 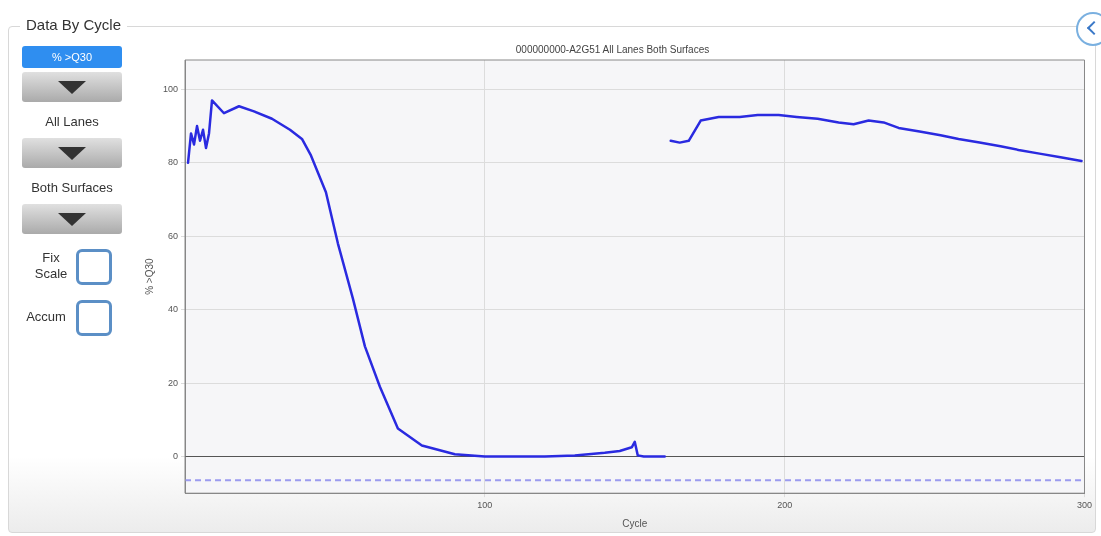 What do you see at coordinates (72, 121) in the screenshot?
I see `text: All Lanes` at bounding box center [72, 121].